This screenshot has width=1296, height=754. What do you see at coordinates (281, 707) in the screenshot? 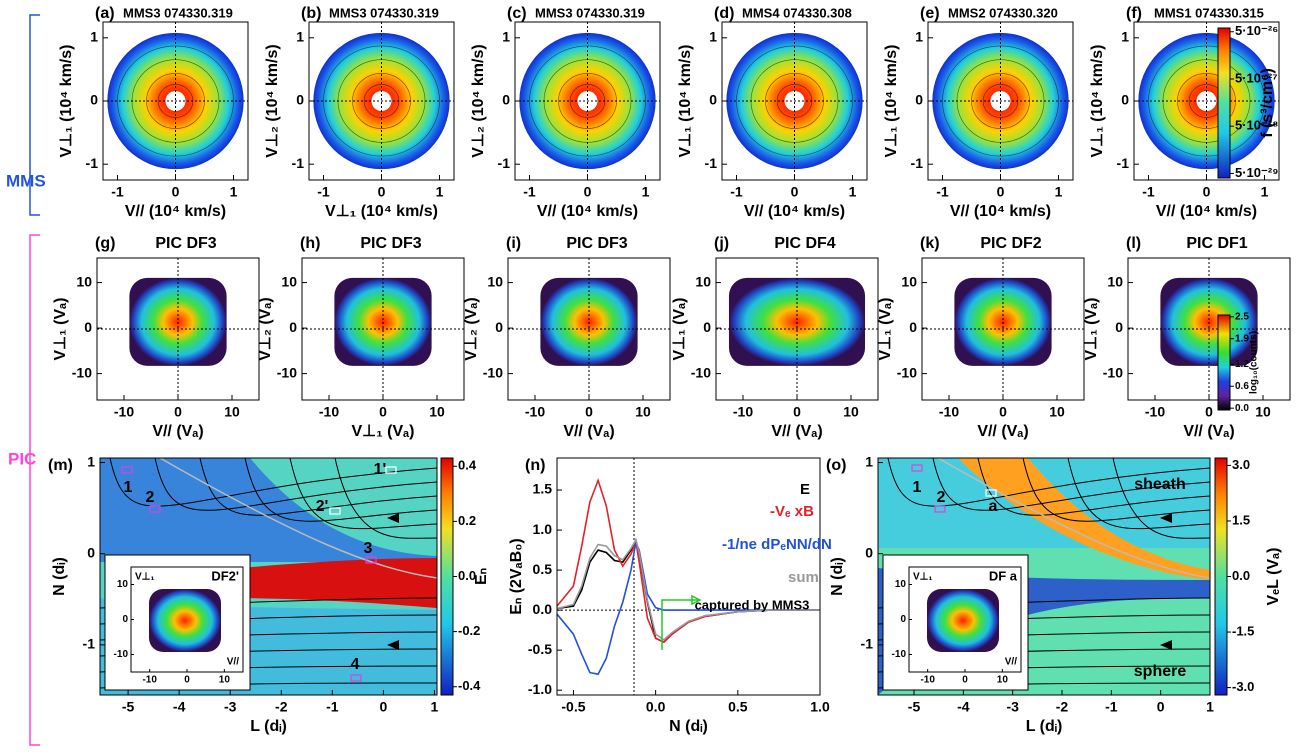
I see `x-tick-label: -2` at bounding box center [281, 707].